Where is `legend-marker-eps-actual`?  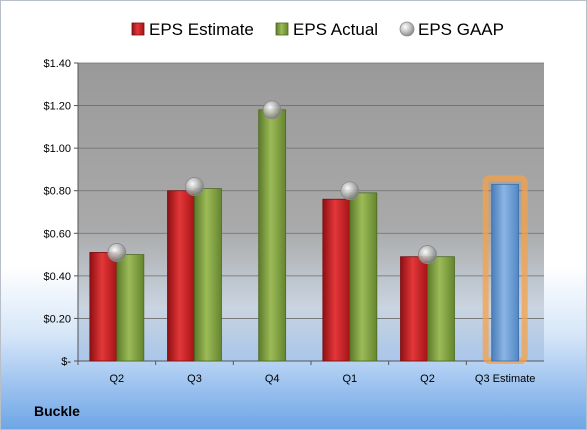
legend-marker-eps-actual is located at coordinates (282, 29).